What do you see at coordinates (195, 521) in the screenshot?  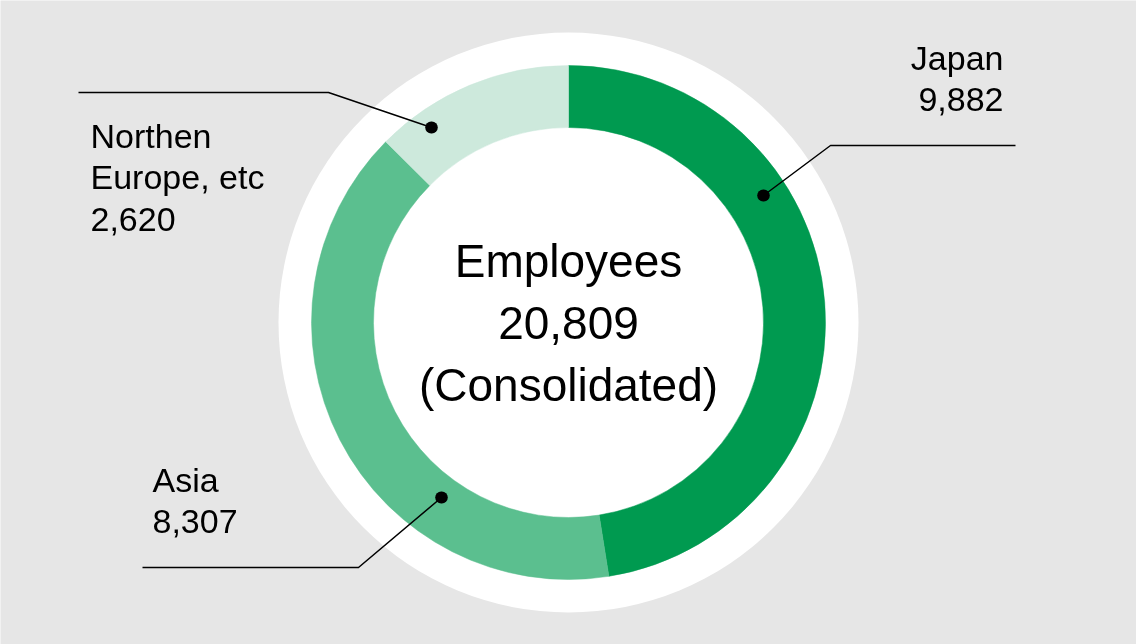 I see `data-label: 8,307` at bounding box center [195, 521].